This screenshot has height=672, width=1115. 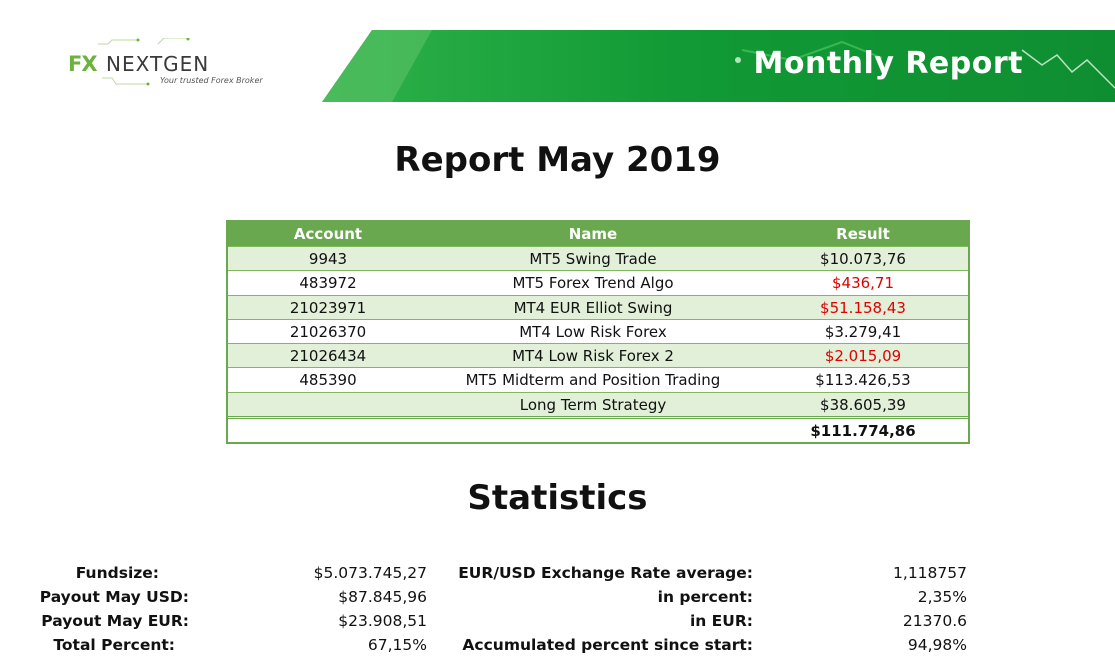 I want to click on statistics-title: Statistics, so click(x=557, y=498).